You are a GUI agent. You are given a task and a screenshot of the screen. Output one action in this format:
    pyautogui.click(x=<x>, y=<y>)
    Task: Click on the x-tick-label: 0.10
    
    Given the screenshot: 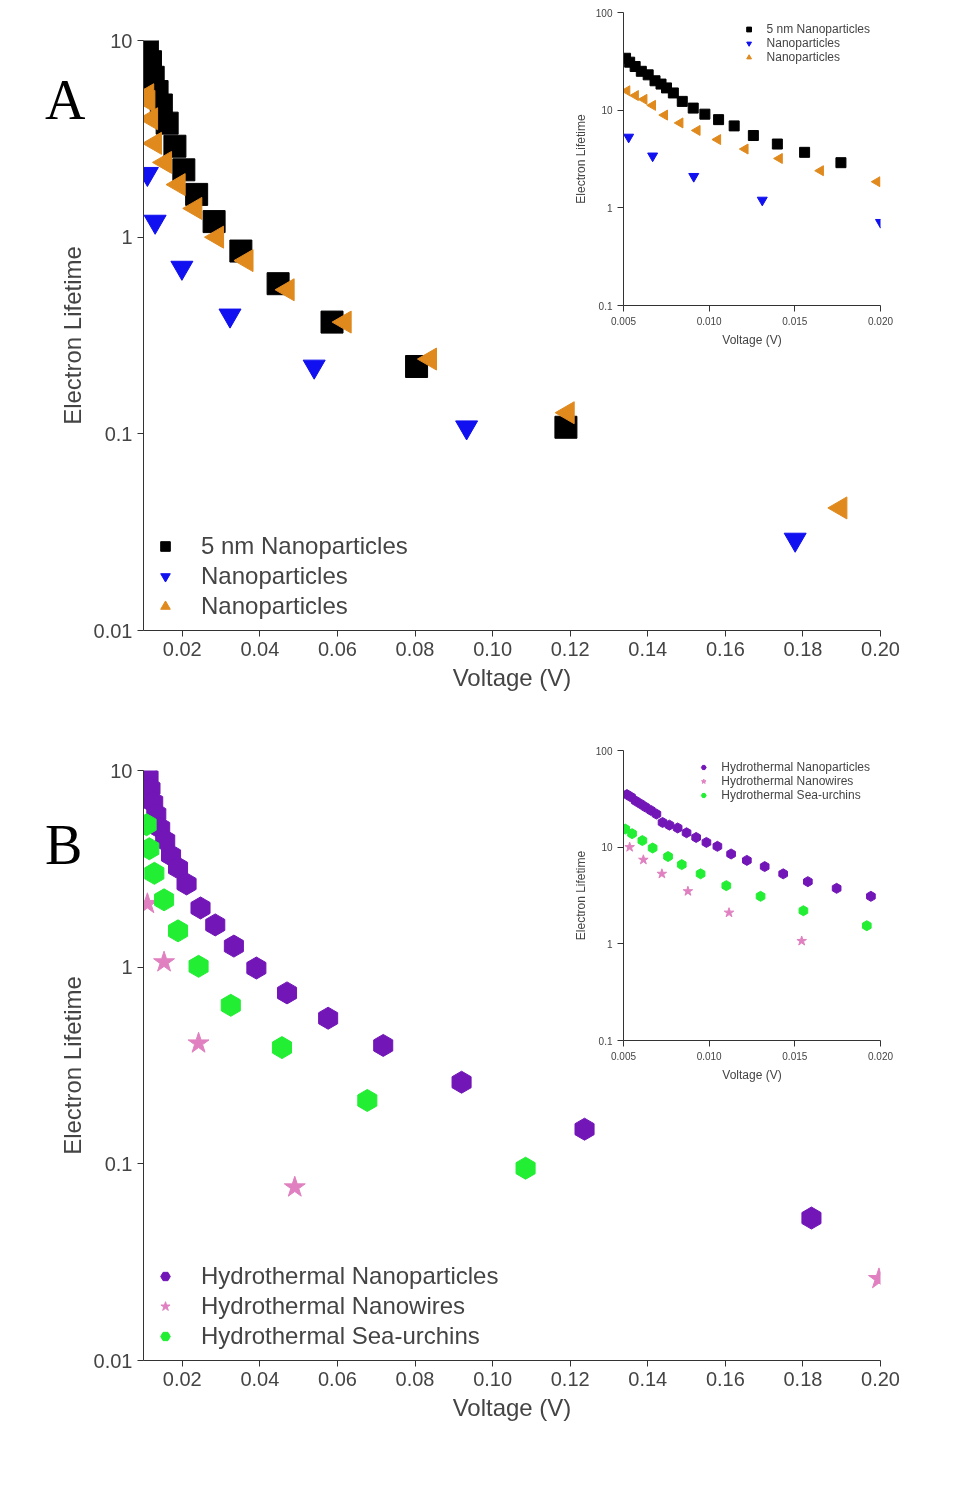 What is the action you would take?
    pyautogui.click(x=493, y=1378)
    